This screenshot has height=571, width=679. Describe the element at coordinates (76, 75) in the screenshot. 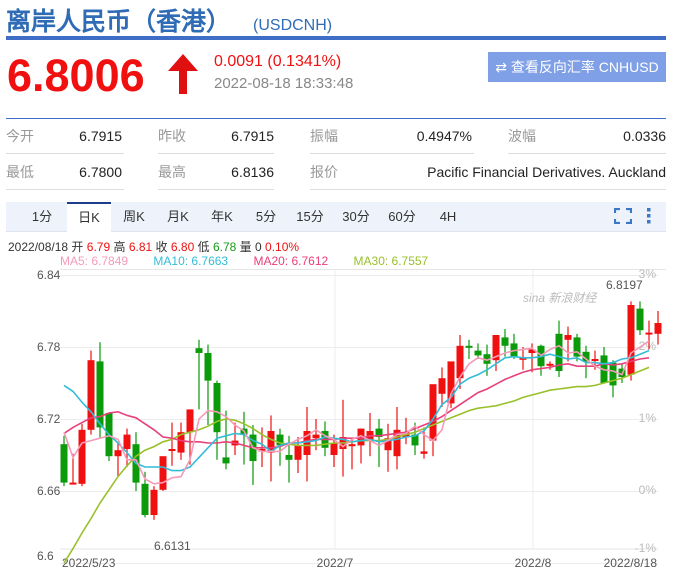

I see `current-price: 6.8006` at that location.